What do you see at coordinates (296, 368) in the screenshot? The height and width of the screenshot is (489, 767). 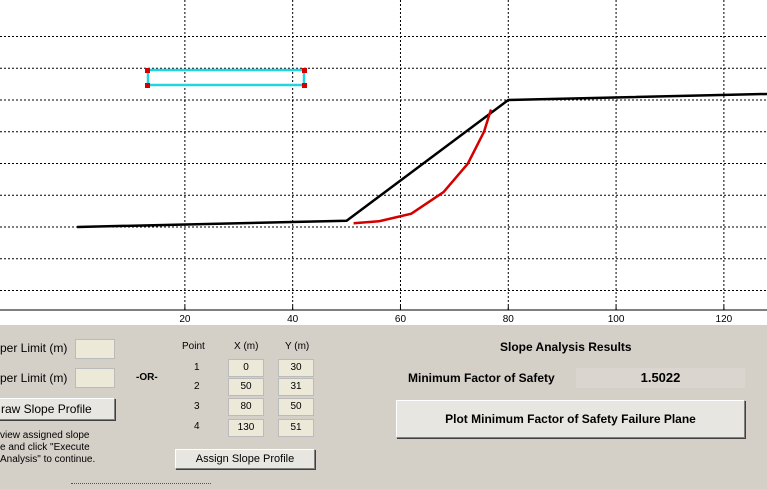 I see `y-value-input: 30` at bounding box center [296, 368].